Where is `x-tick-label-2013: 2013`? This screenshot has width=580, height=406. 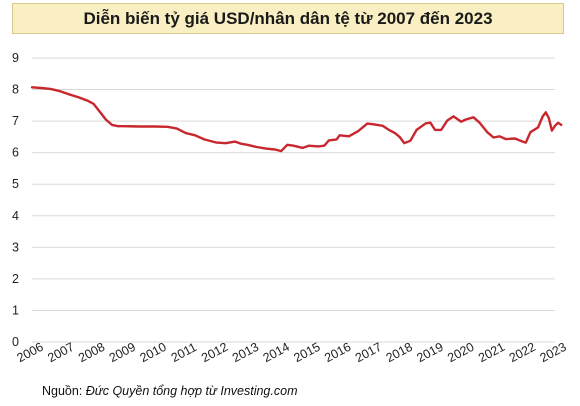 x-tick-label-2013: 2013 is located at coordinates (245, 352).